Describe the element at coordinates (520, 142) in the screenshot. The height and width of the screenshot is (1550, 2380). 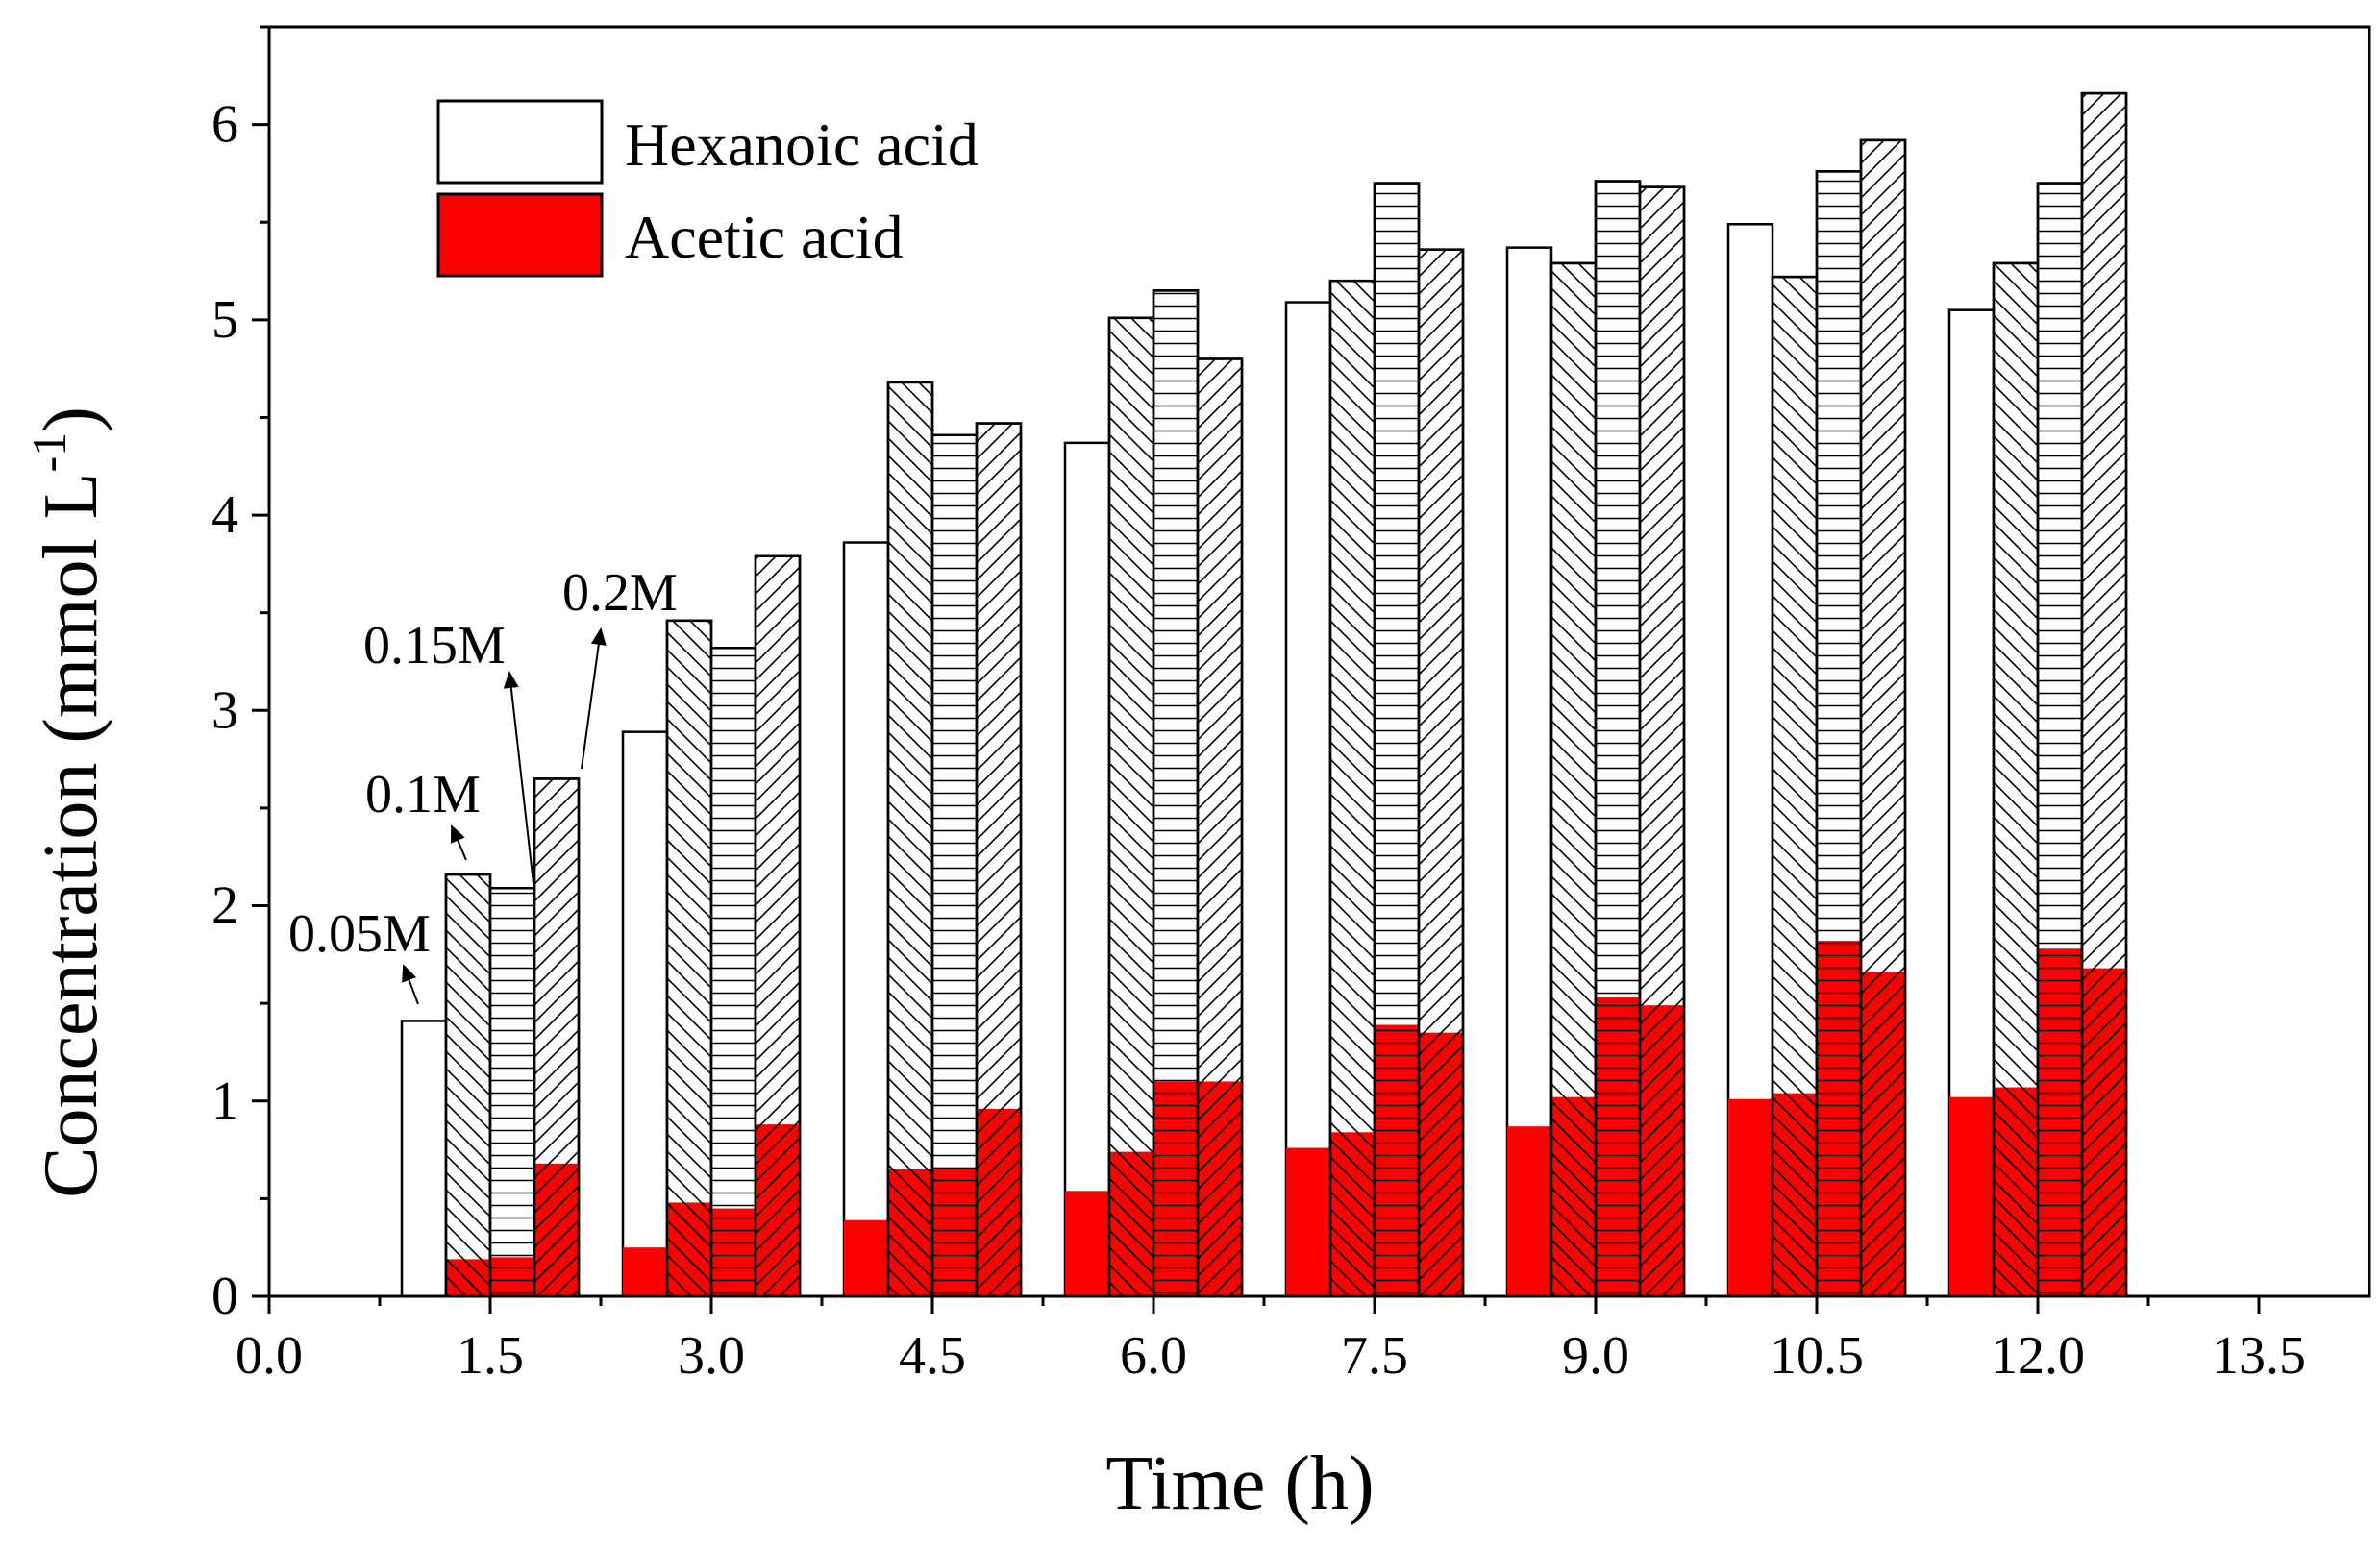
I see `legend-swatch-hexanoic` at that location.